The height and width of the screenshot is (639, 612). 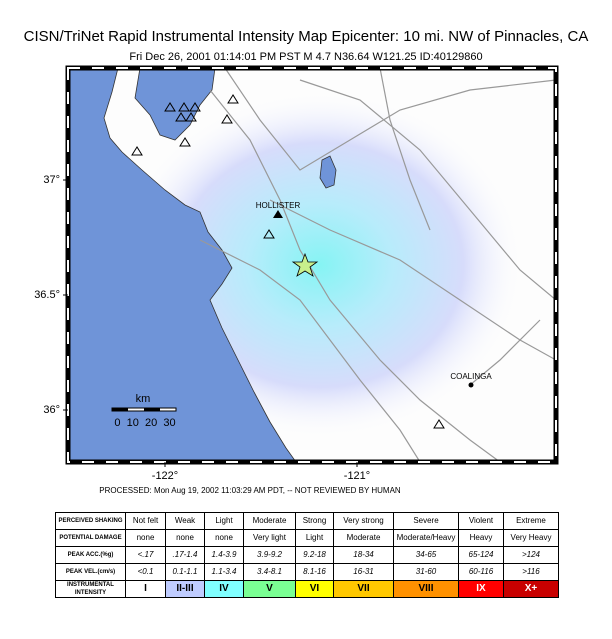 I want to click on legend-cell: 3.9-9.2, so click(x=269, y=555).